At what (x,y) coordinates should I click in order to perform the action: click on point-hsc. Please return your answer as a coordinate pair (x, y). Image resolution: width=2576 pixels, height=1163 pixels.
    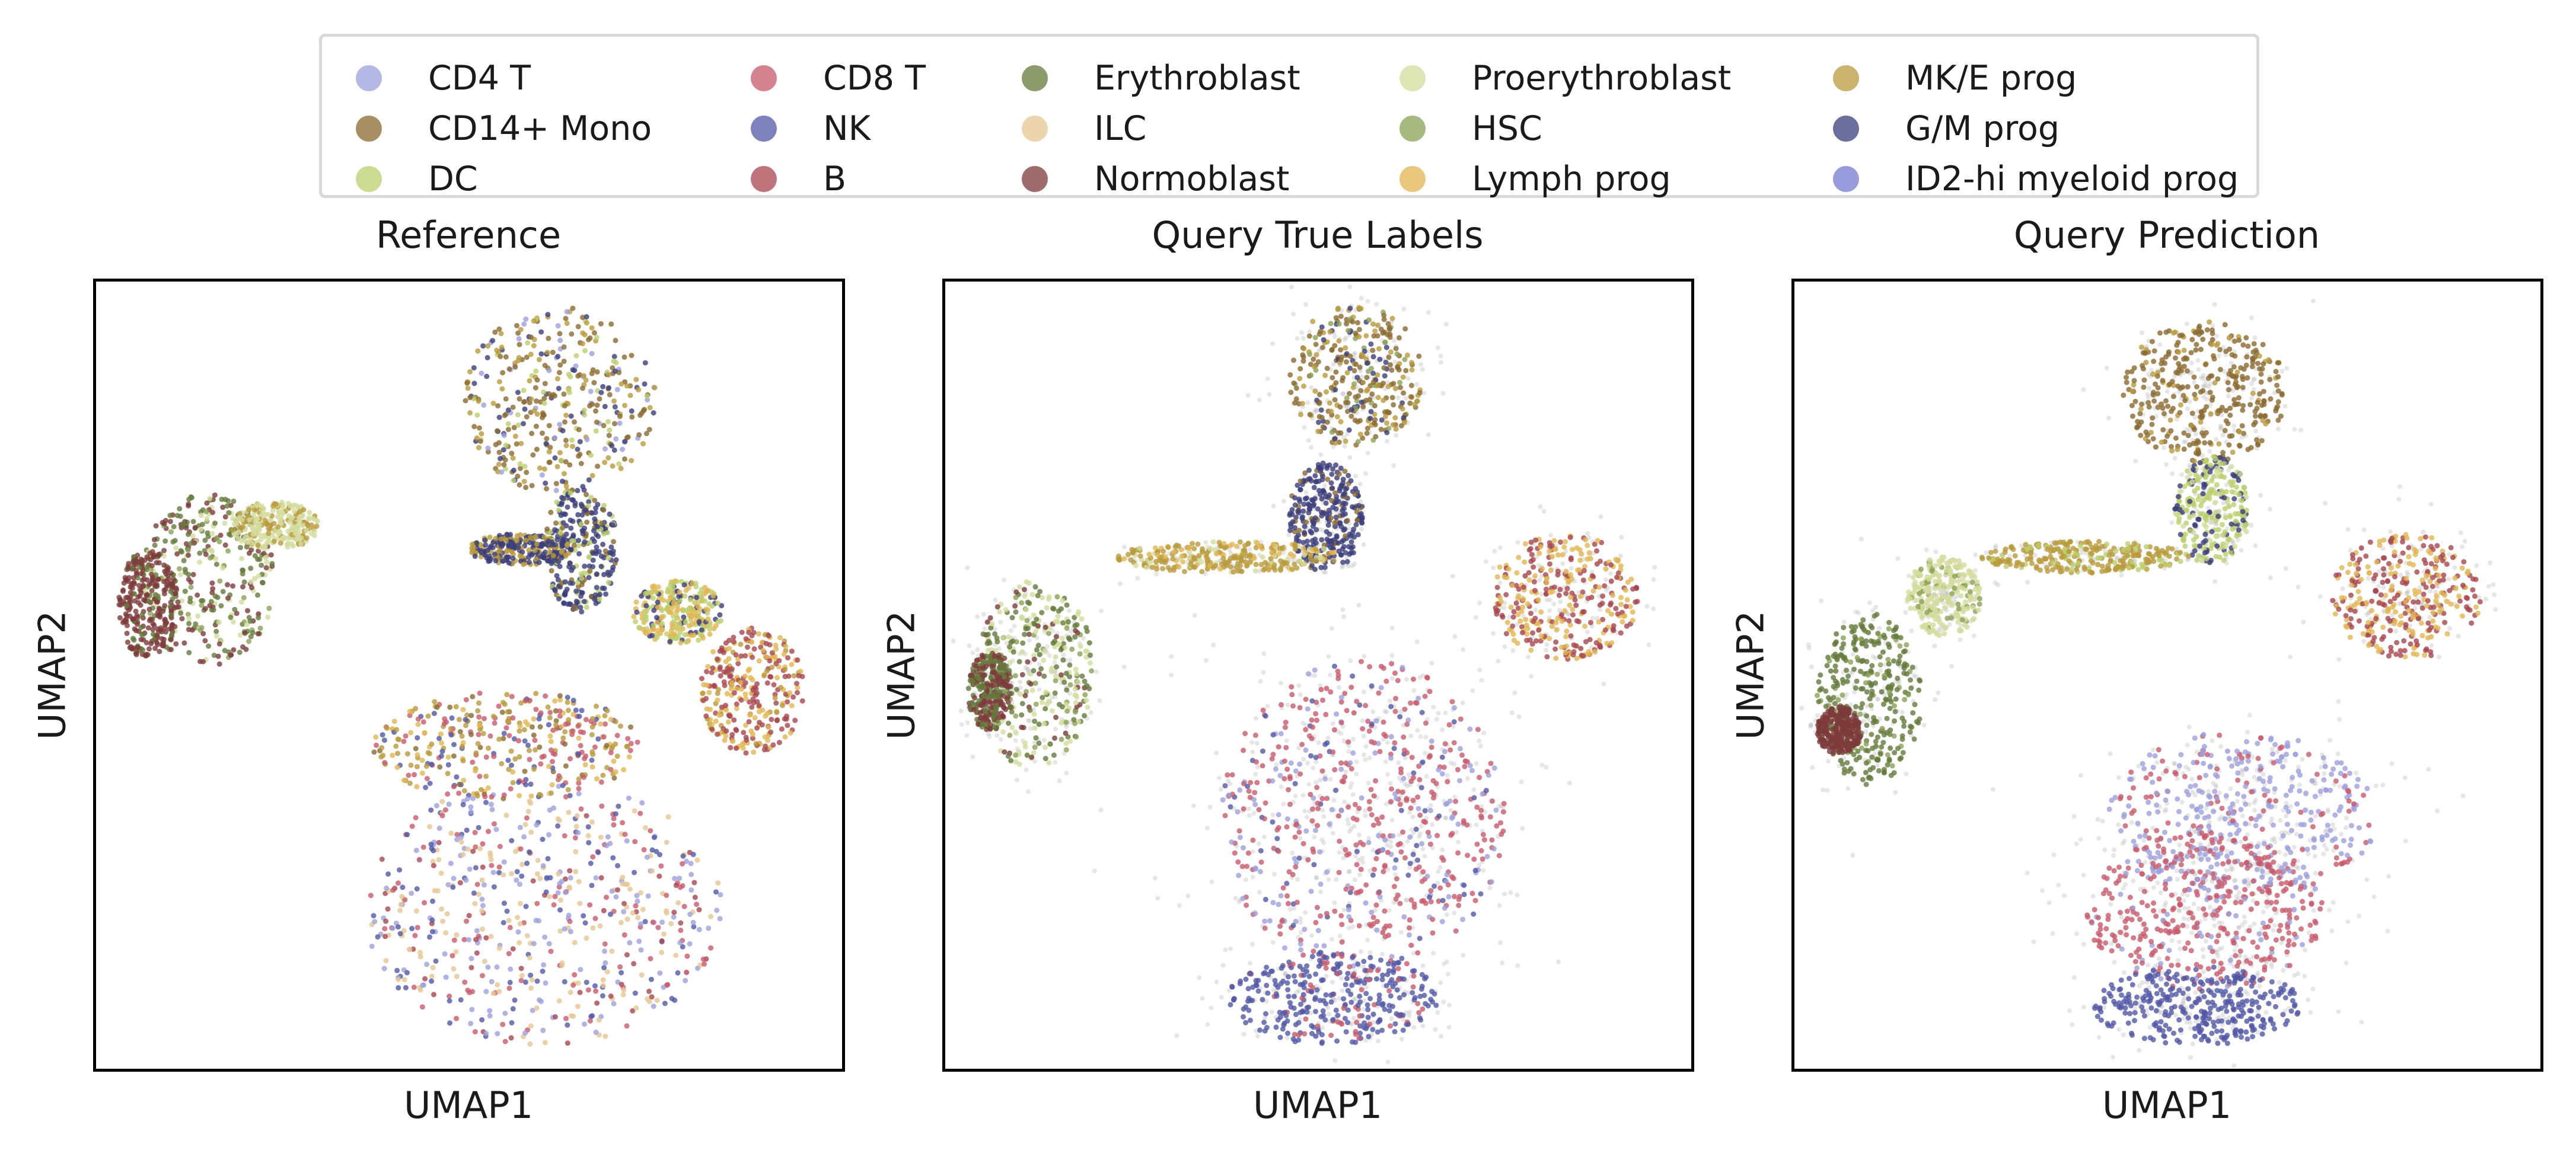
    Looking at the image, I should click on (1400, 382).